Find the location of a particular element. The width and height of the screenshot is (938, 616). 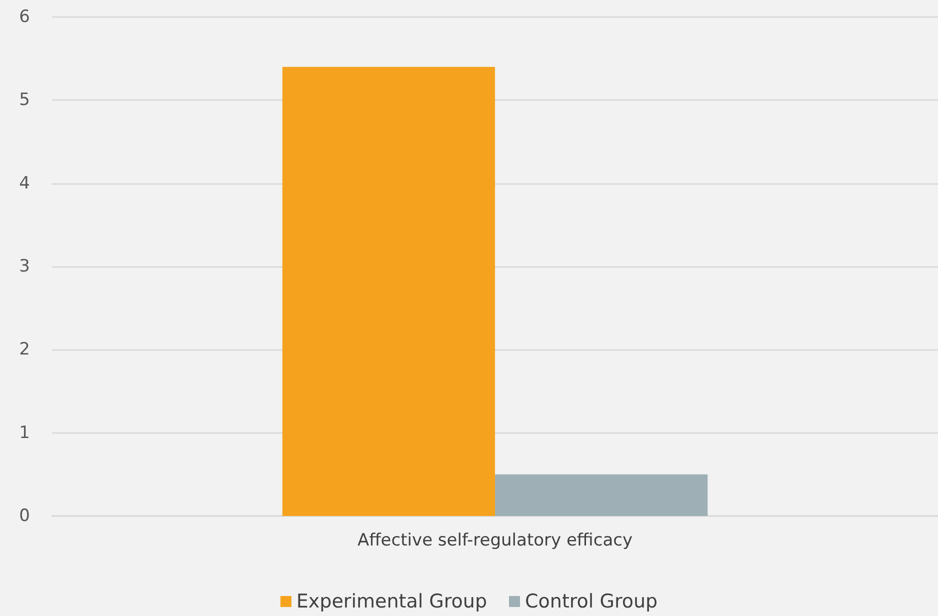

y-tick-label: 3 is located at coordinates (24, 266).